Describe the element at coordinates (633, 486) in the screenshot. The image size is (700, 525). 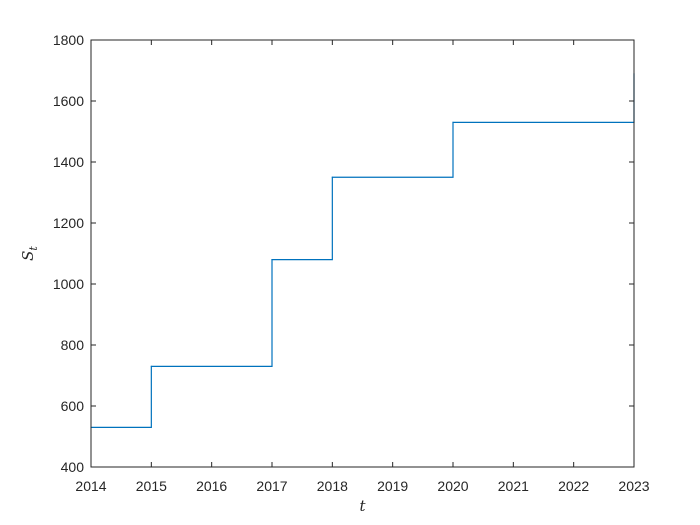
I see `x-tick-label: 2023` at that location.